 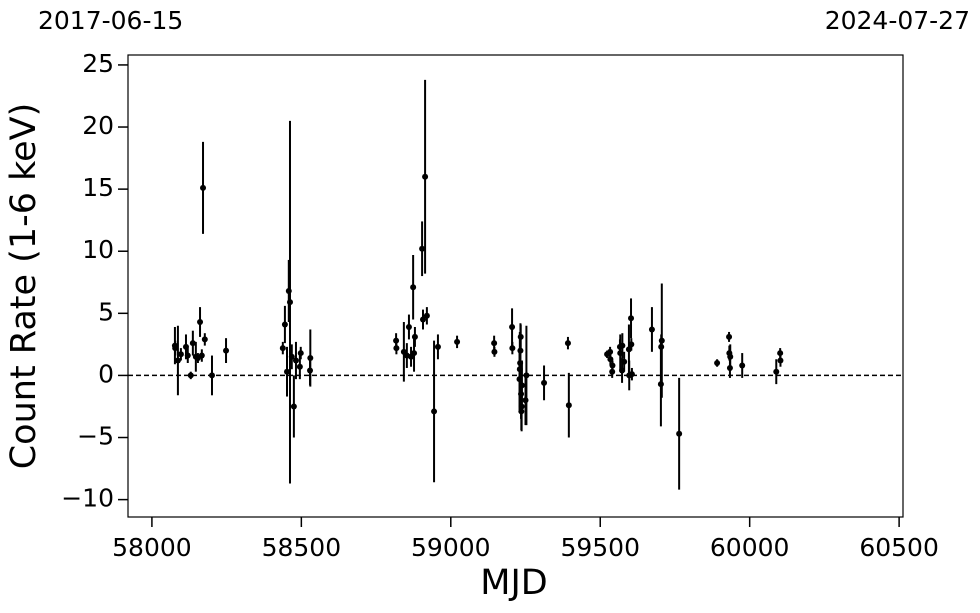 I want to click on y-tick-label: 5, so click(x=106, y=311).